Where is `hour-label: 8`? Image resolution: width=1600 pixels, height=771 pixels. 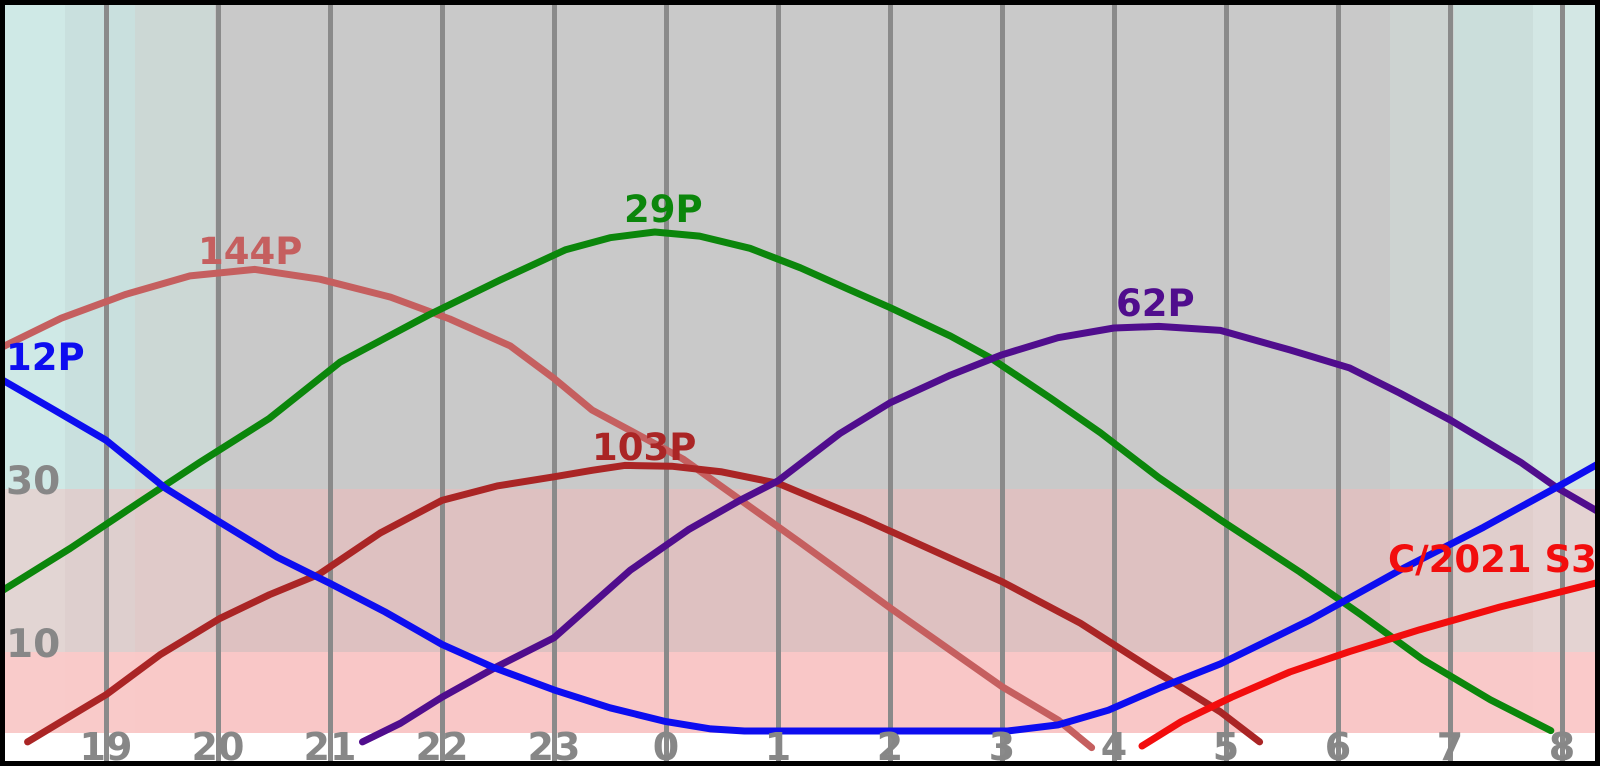
hour-label: 8 is located at coordinates (1562, 747).